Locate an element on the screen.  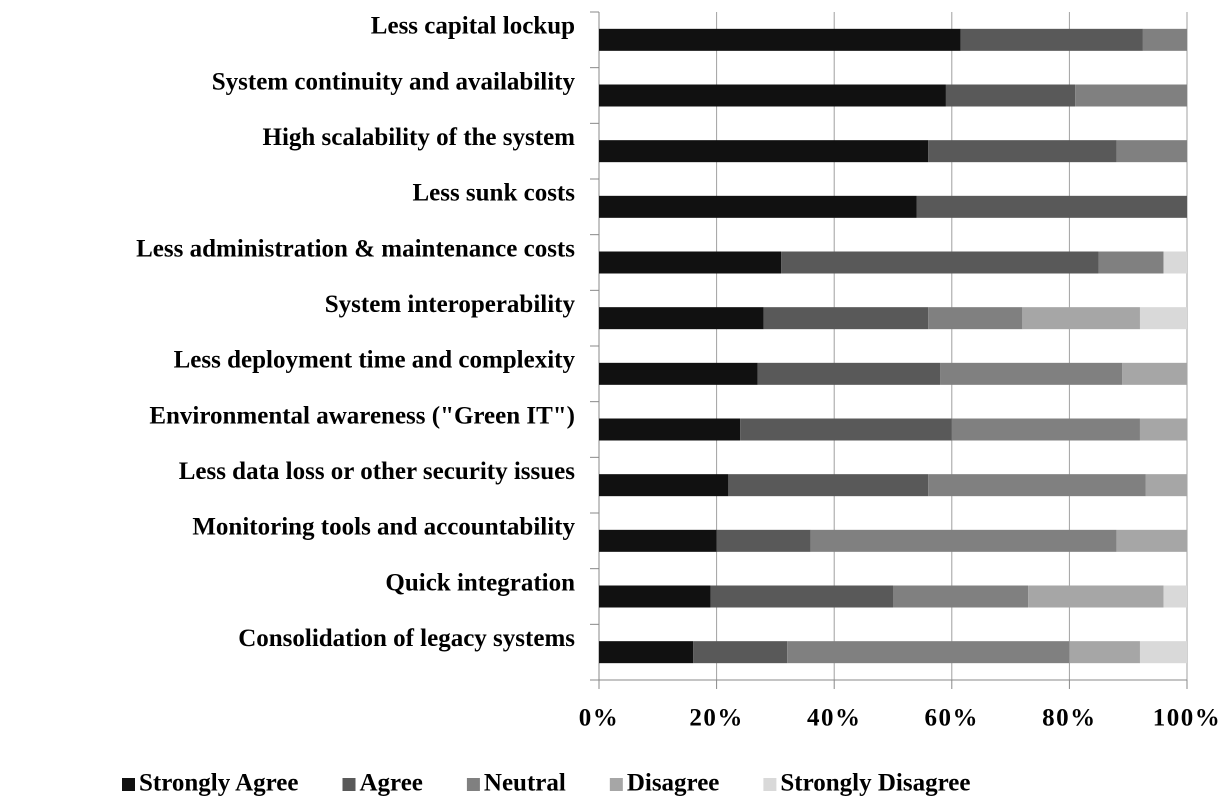
x-tick-label: 20% is located at coordinates (716, 718).